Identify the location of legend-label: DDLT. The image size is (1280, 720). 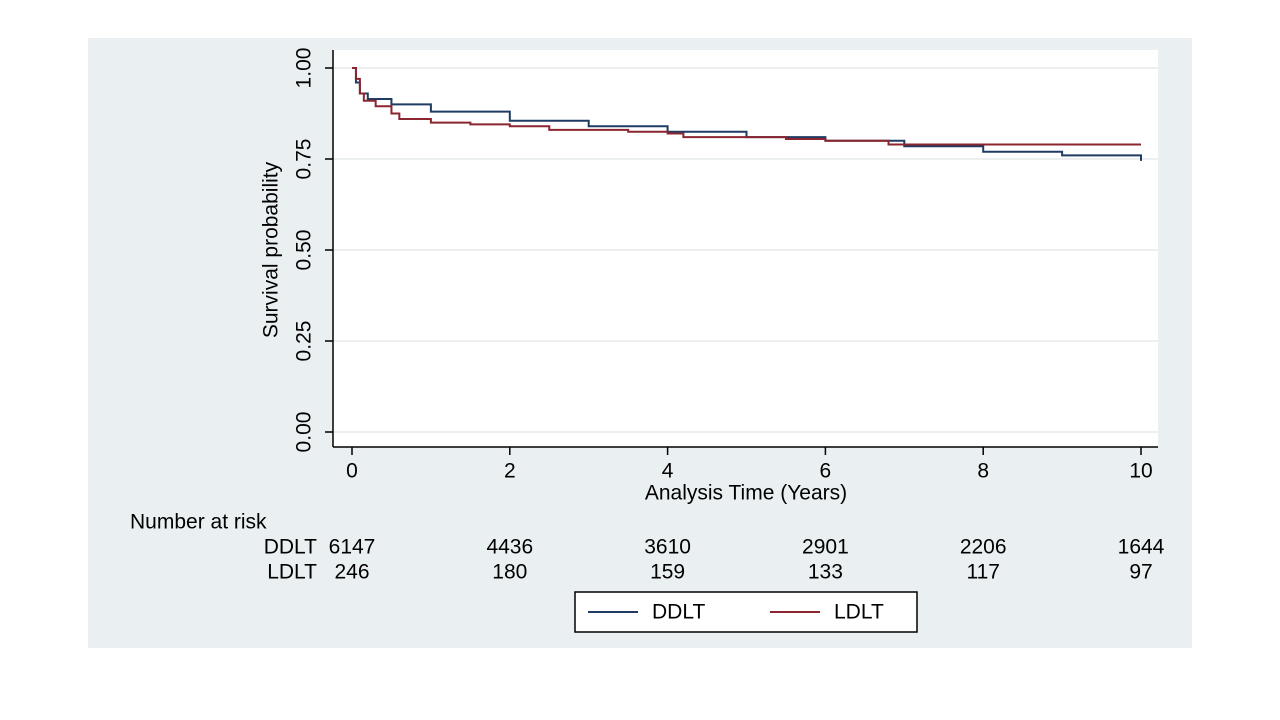
(678, 612).